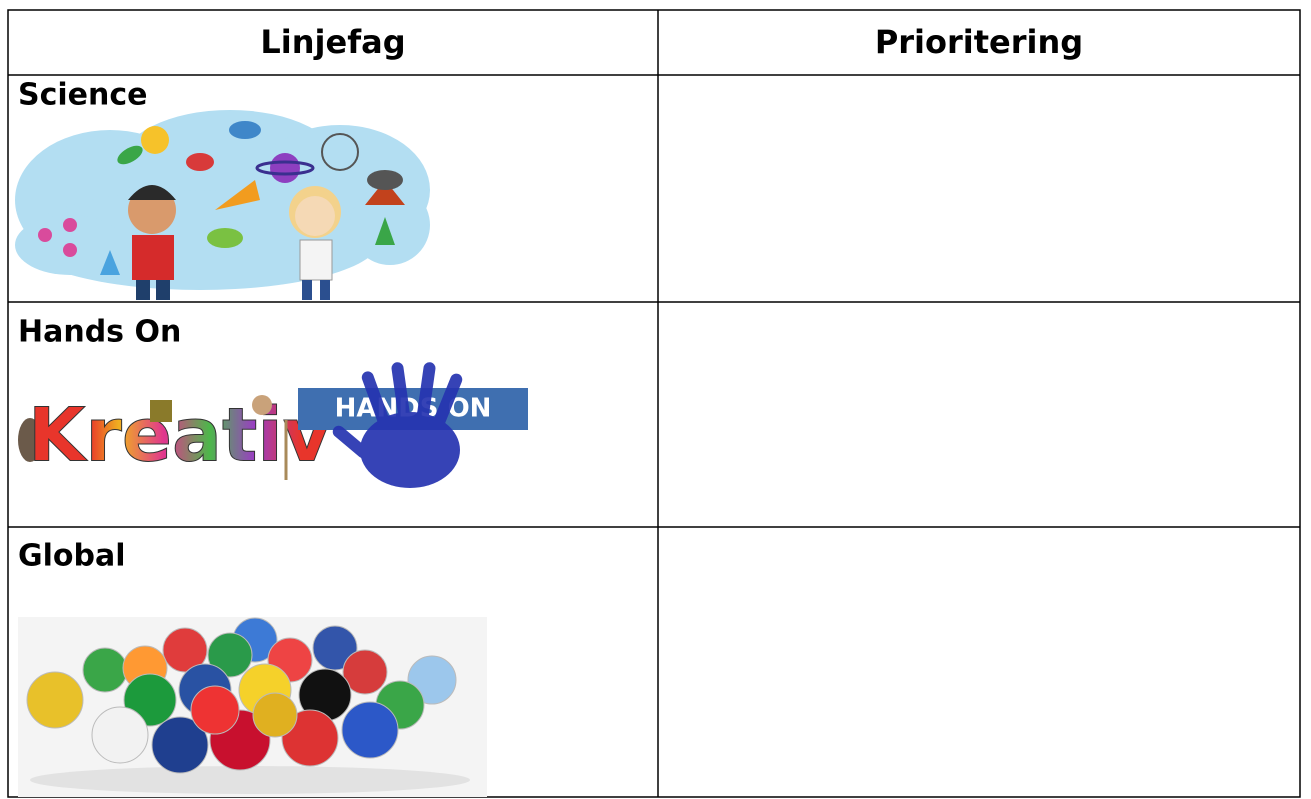 Image resolution: width=1311 pixels, height=799 pixels. Describe the element at coordinates (332, 42) in the screenshot. I see `column-header: Linjefag` at that location.